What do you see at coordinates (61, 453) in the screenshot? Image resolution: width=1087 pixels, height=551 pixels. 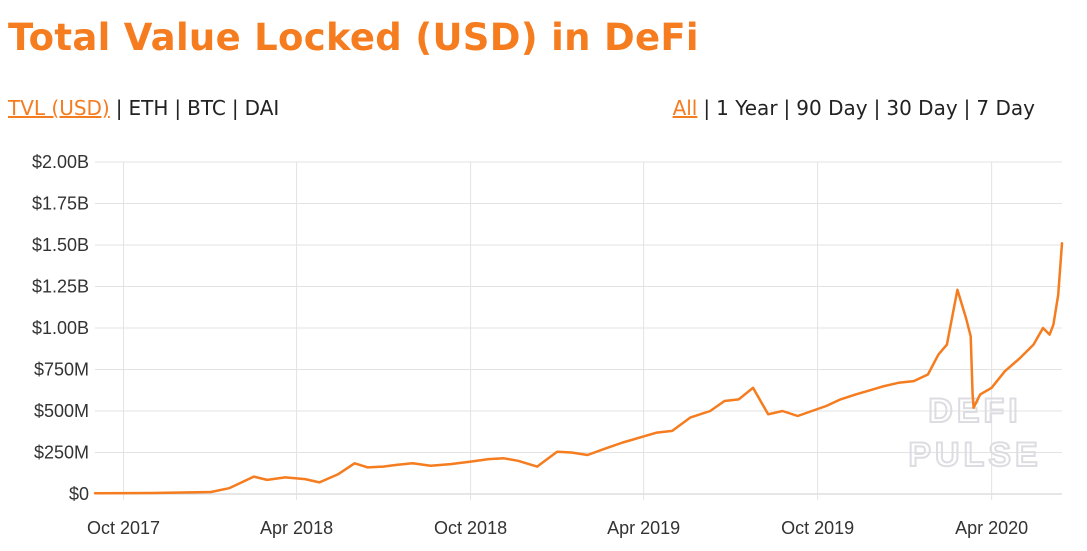 I see `y-tick-label: $250M` at bounding box center [61, 453].